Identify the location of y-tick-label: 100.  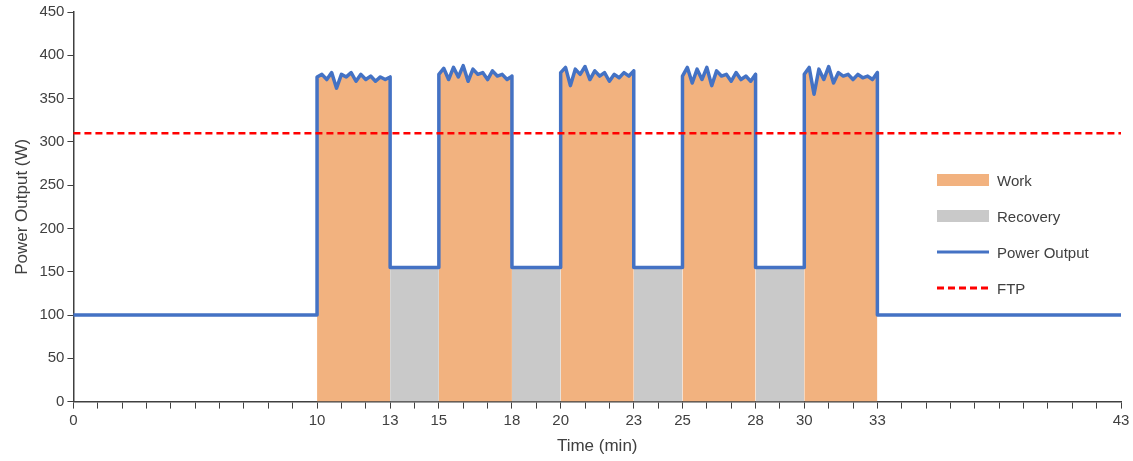
(52, 314).